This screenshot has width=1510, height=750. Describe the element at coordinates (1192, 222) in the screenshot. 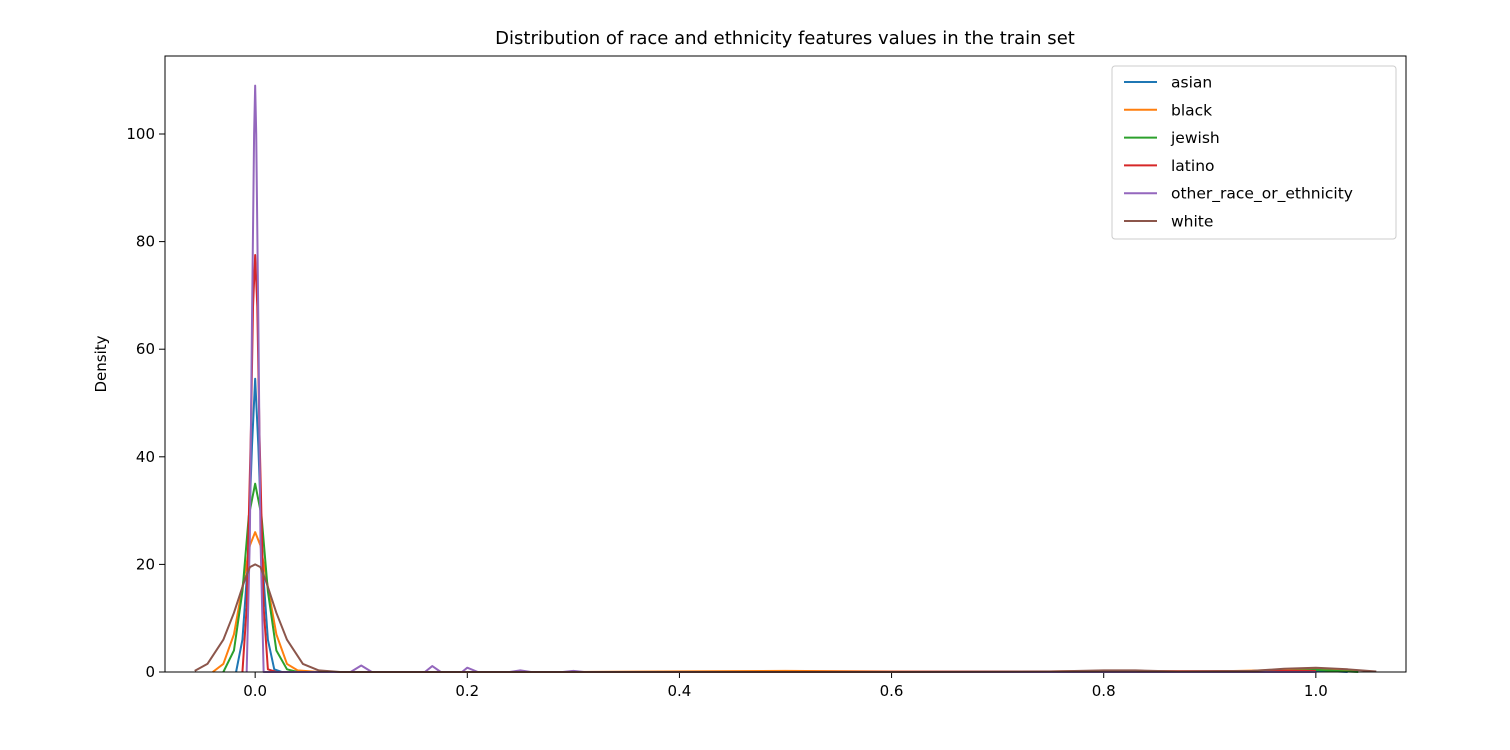

I see `legend-label: white` at that location.